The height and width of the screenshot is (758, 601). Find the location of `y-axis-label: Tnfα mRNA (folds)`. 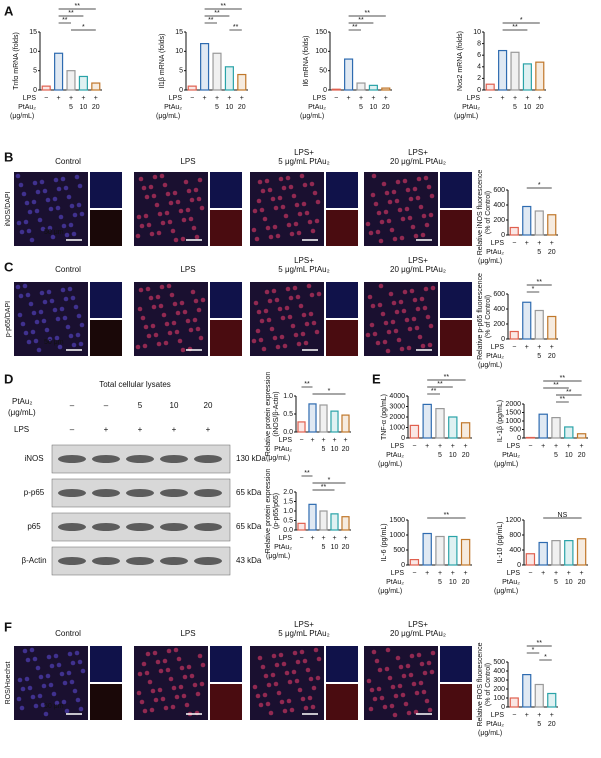

y-axis-label: Tnfα mRNA (folds) is located at coordinates (16, 61).